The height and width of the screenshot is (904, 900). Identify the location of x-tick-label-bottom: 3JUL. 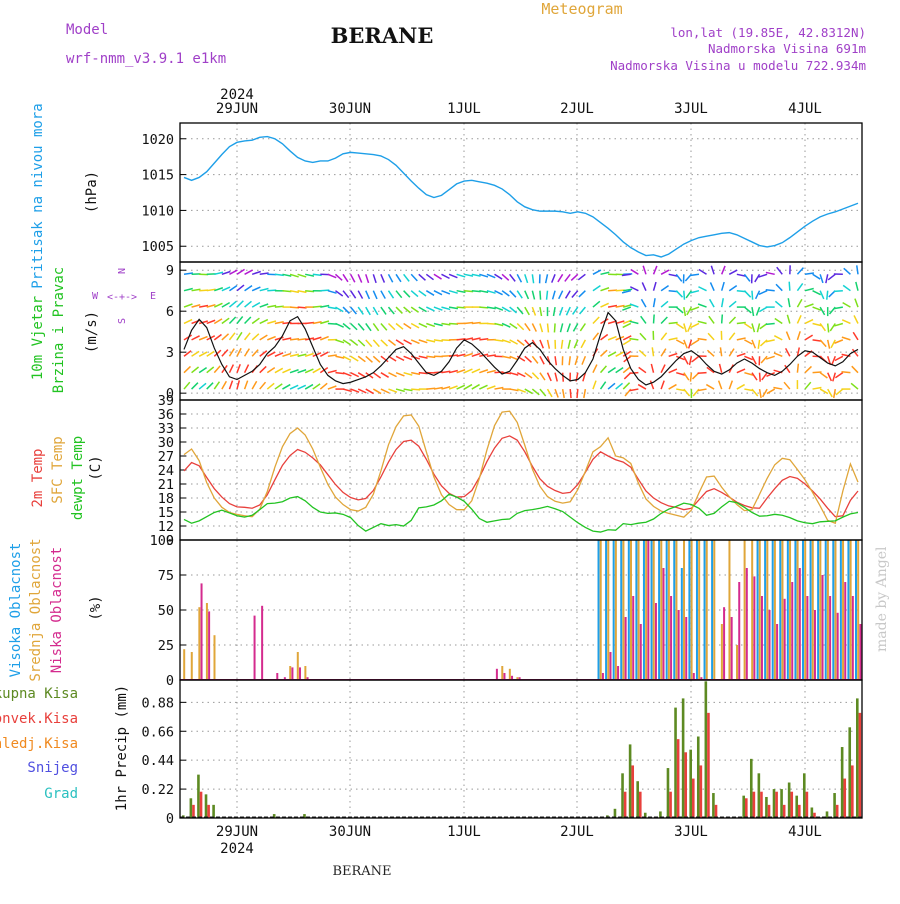
(691, 832).